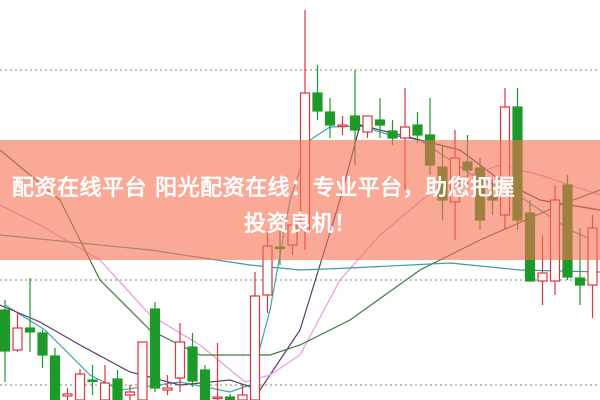 This screenshot has height=400, width=600. What do you see at coordinates (264, 188) in the screenshot?
I see `banner-headline-line1: 配资在线平台 阳光配资在线：专业平台，助您把握` at bounding box center [264, 188].